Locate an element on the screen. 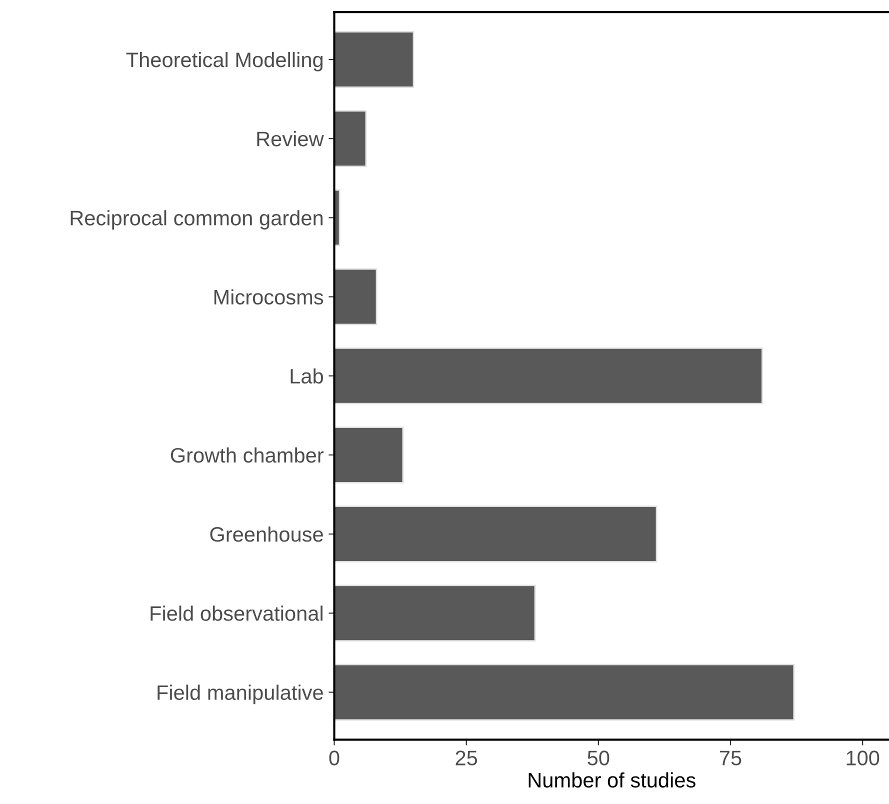 This screenshot has height=804, width=889. y-tick-label: Microcosms is located at coordinates (269, 297).